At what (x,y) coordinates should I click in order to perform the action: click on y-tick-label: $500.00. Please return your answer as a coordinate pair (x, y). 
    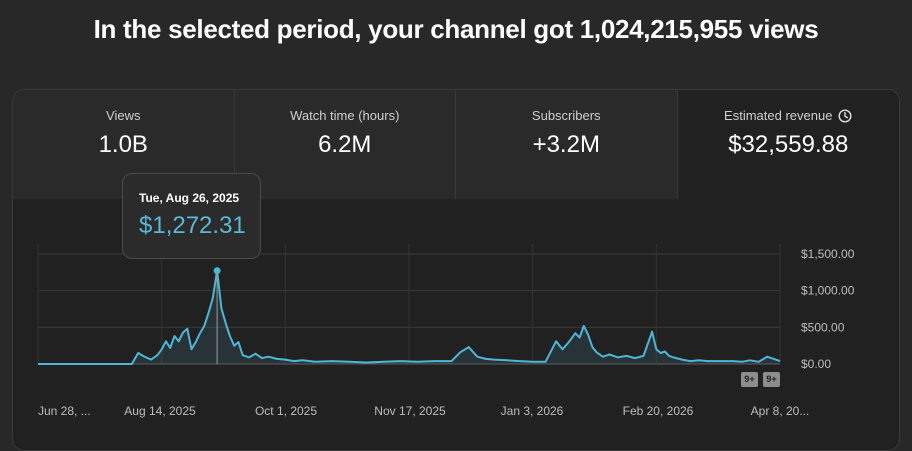
    Looking at the image, I should click on (823, 327).